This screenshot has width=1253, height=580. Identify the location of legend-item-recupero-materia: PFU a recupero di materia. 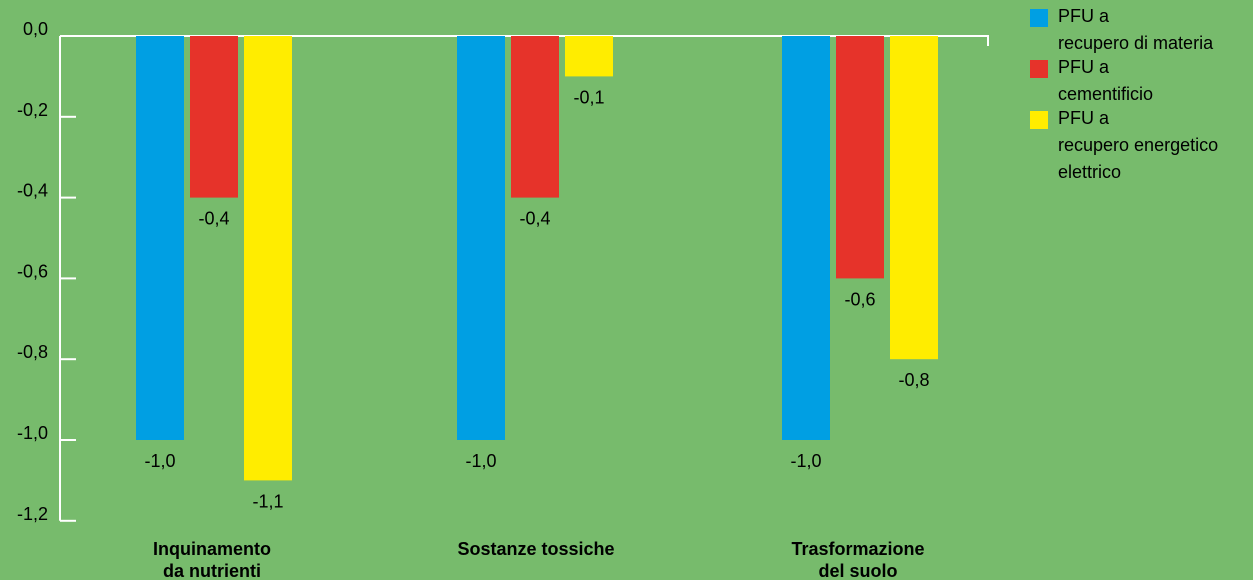
(1139, 31).